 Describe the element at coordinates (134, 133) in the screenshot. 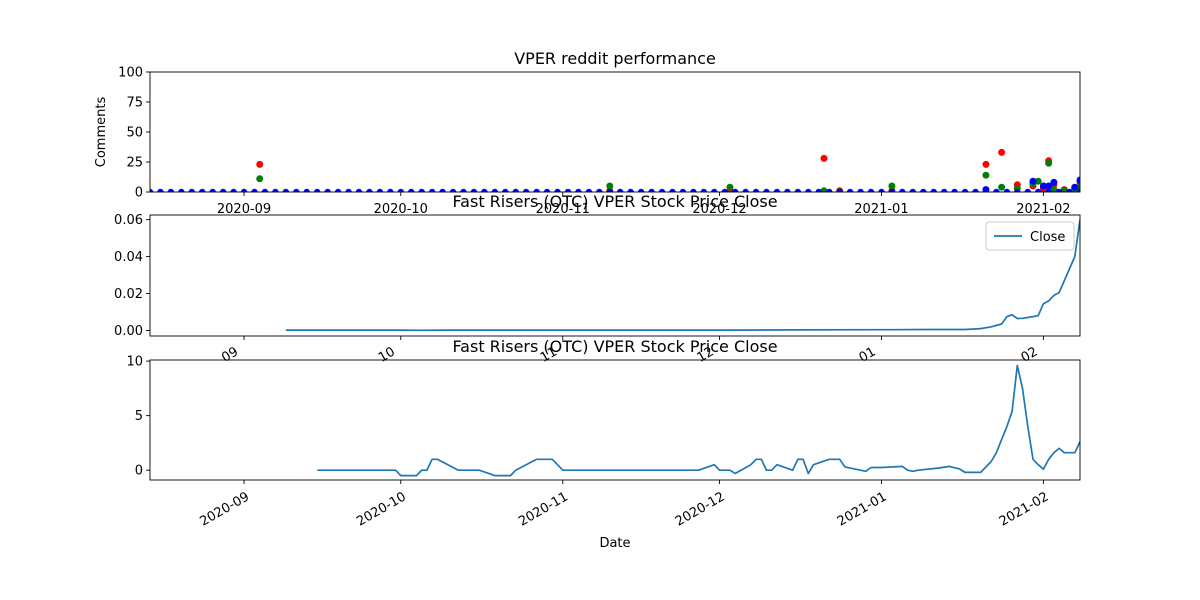

I see `y-tick-label: 50` at that location.